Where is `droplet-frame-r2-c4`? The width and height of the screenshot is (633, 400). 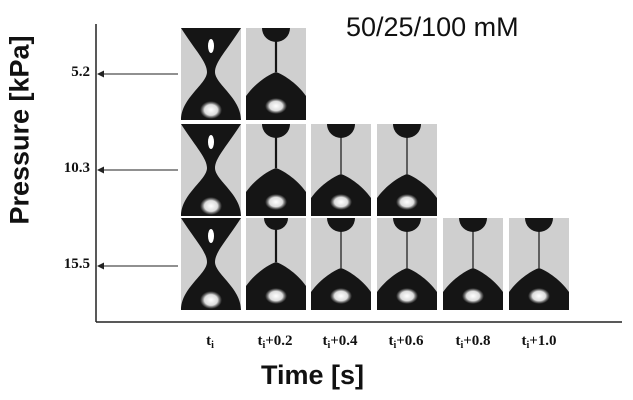
droplet-frame-r2-c4 is located at coordinates (473, 264).